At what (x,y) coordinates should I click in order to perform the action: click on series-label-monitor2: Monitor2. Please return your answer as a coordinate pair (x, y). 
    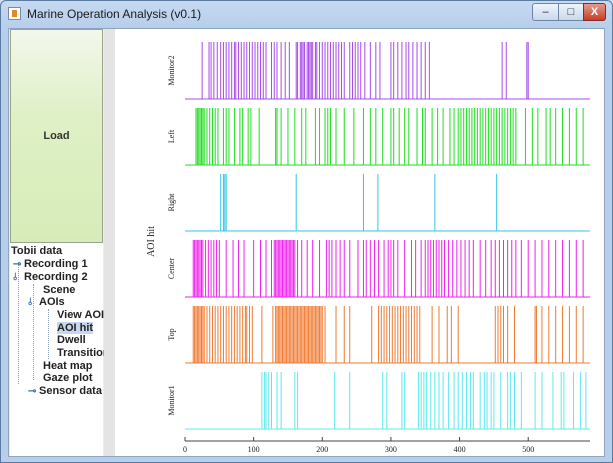
    Looking at the image, I should click on (171, 70).